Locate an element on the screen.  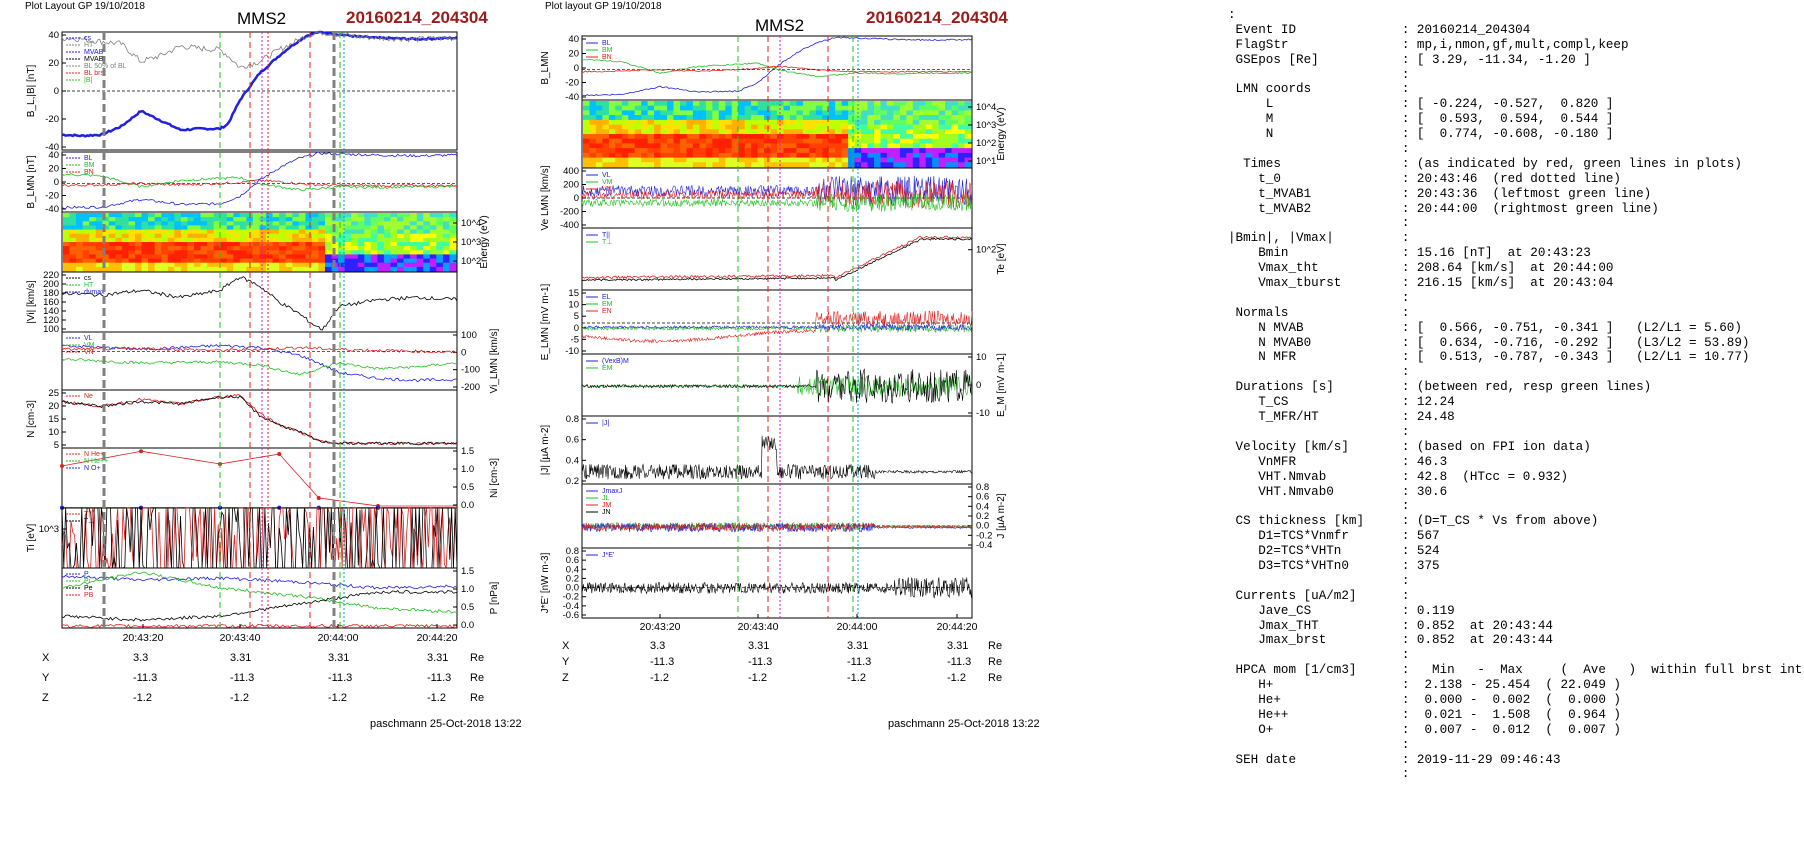
left-ytick-label: -40 is located at coordinates (52, 209).